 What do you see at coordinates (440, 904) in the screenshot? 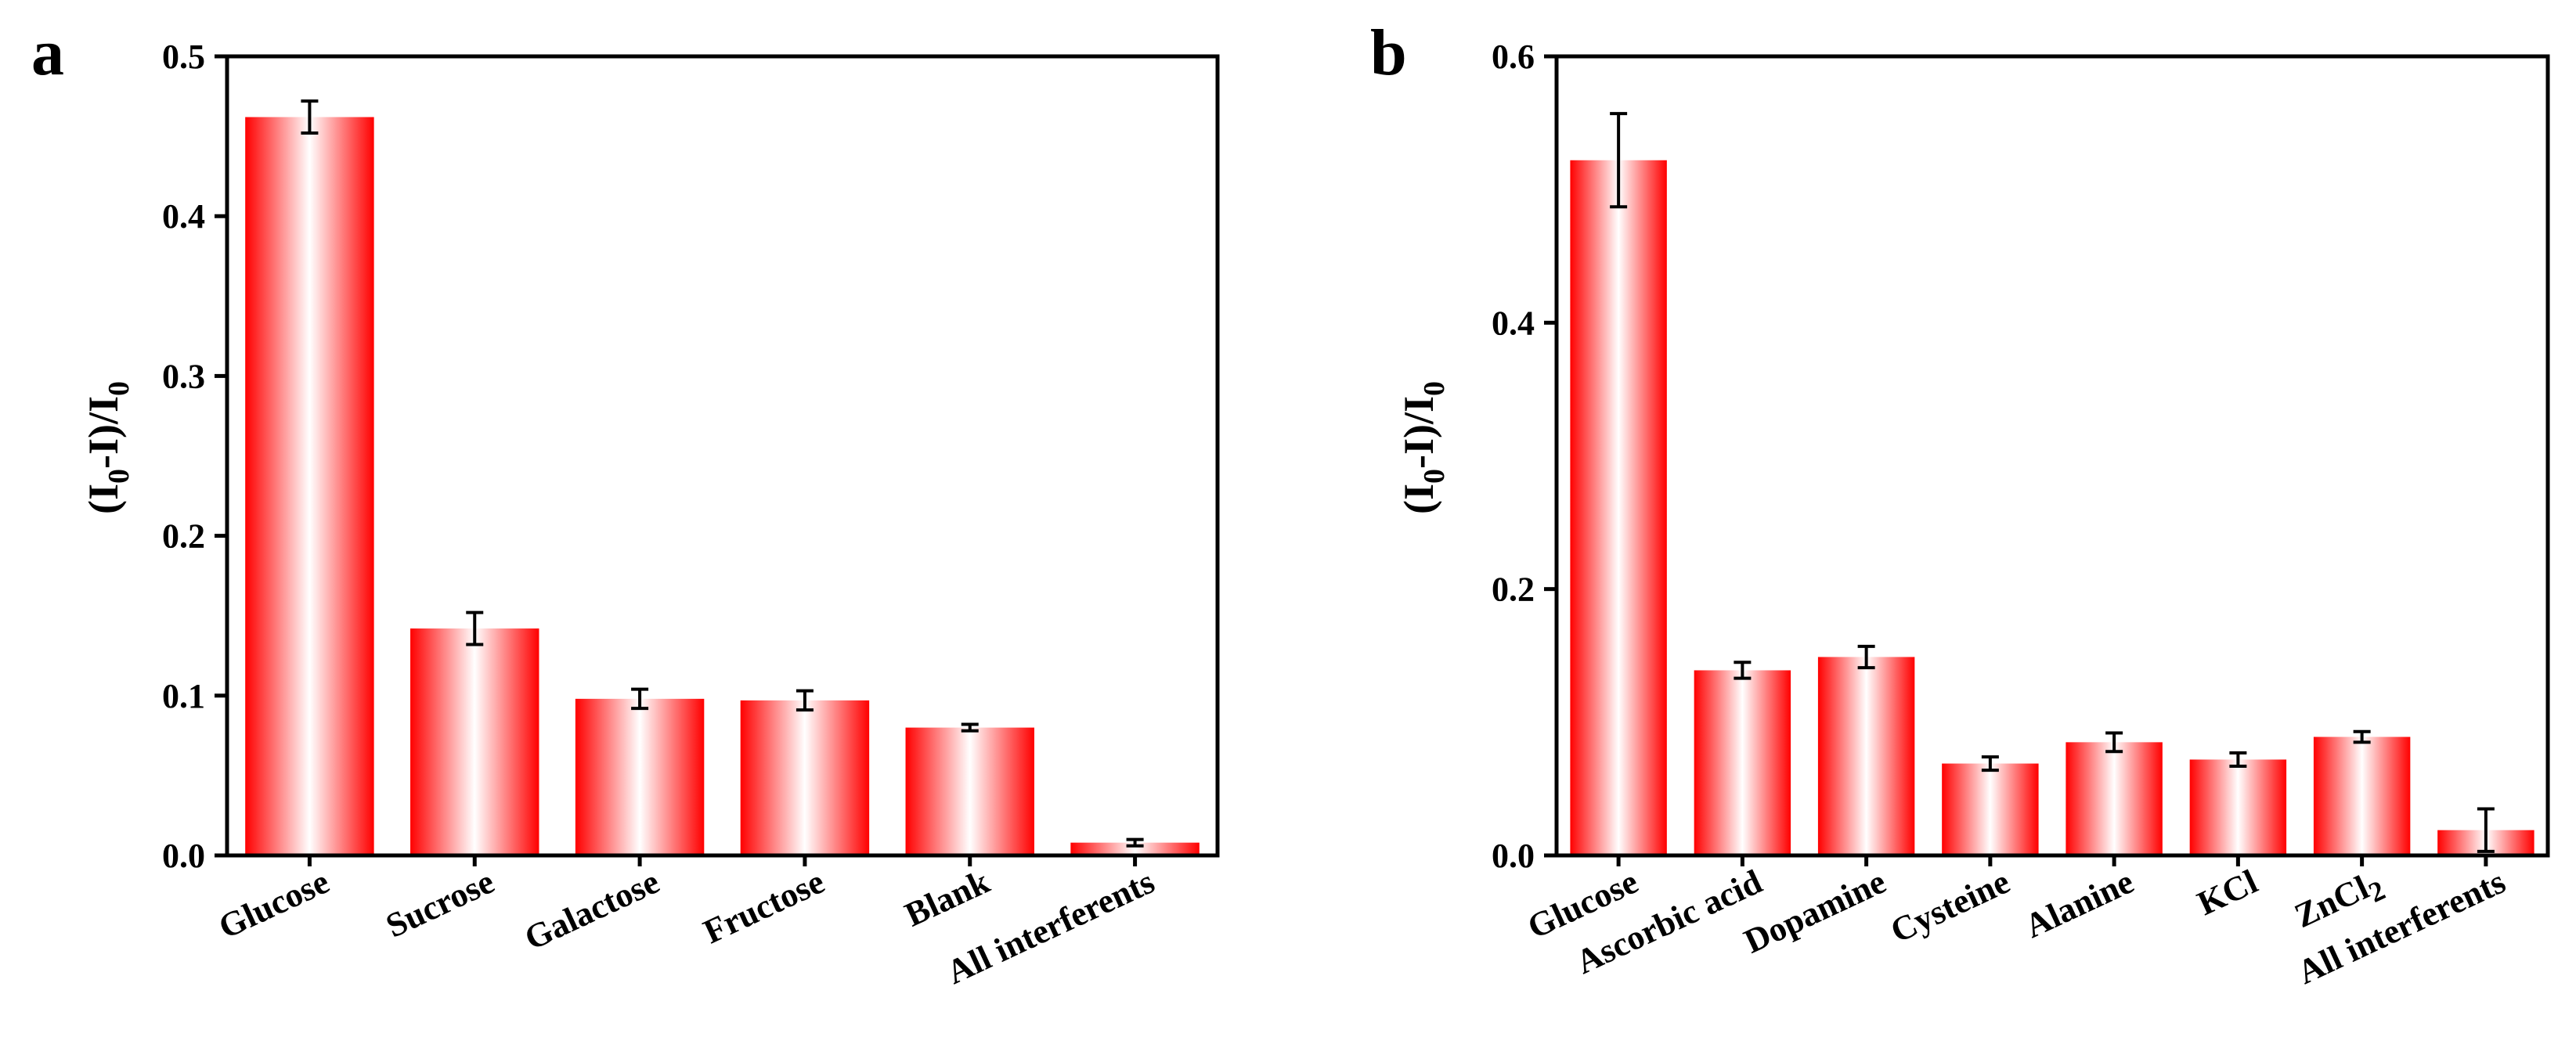
I see `panel-a-category-label-1: Sucrose` at bounding box center [440, 904].